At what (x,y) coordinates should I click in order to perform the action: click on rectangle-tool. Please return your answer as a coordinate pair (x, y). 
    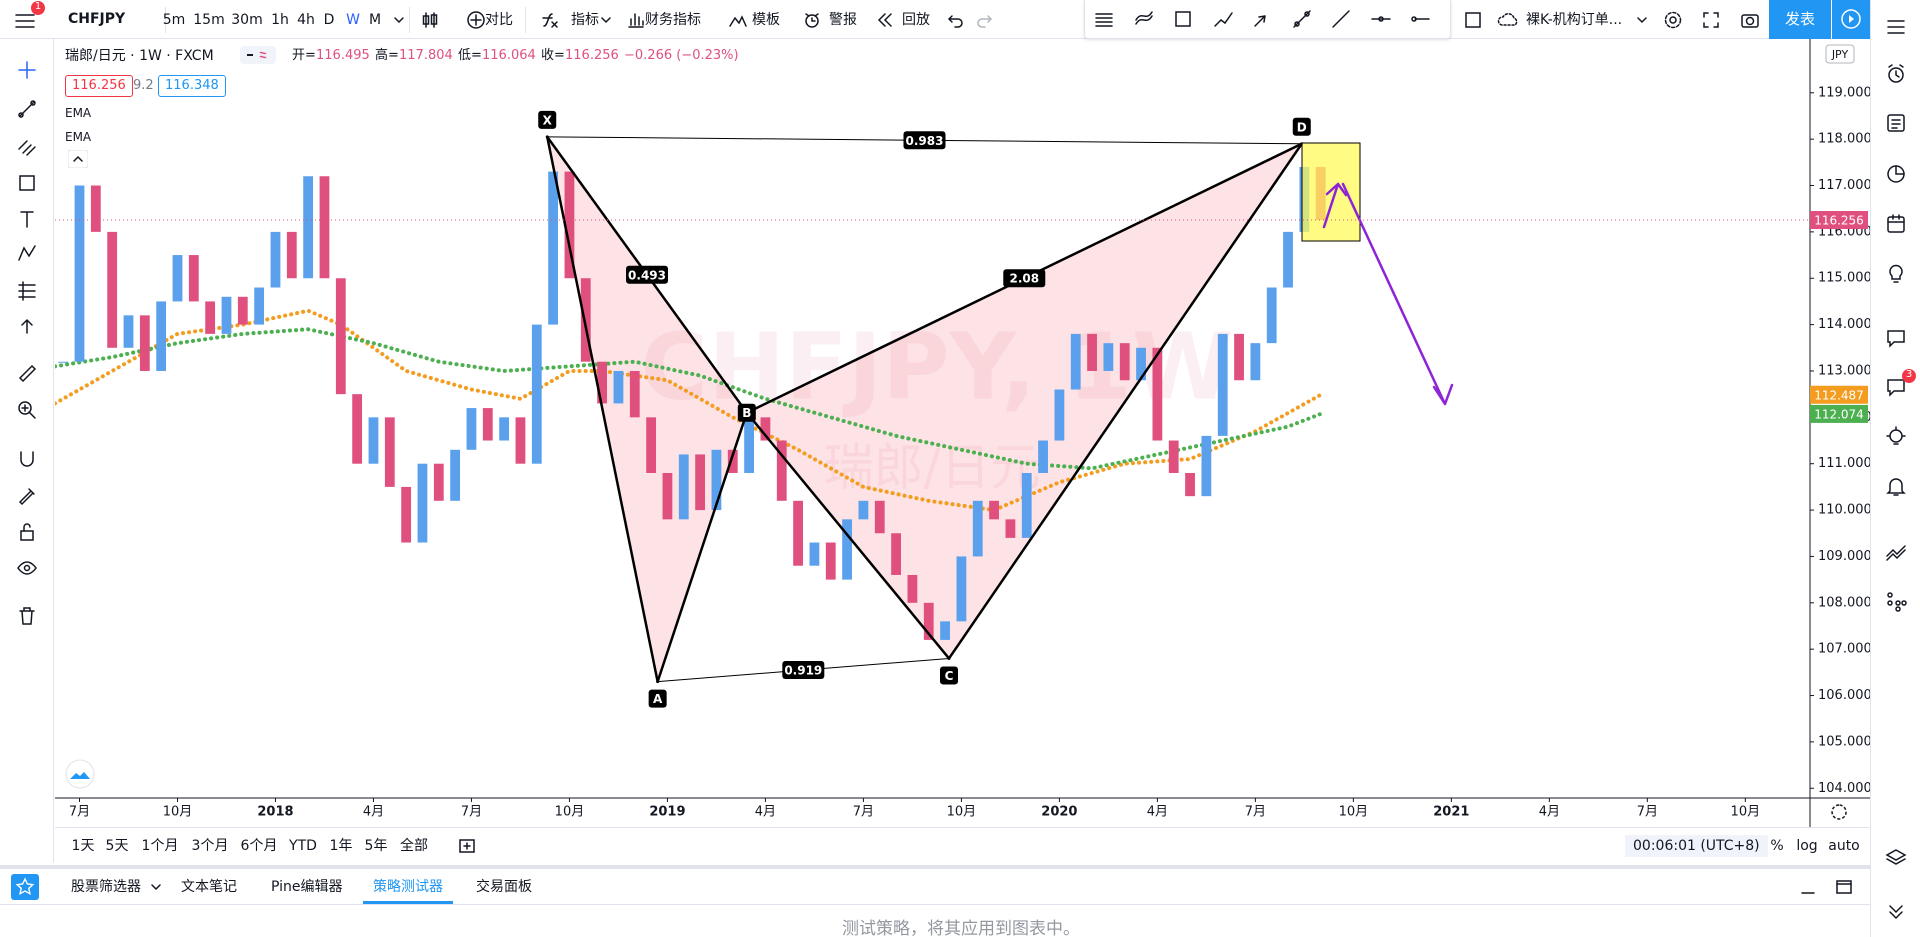
    Looking at the image, I should click on (1473, 20).